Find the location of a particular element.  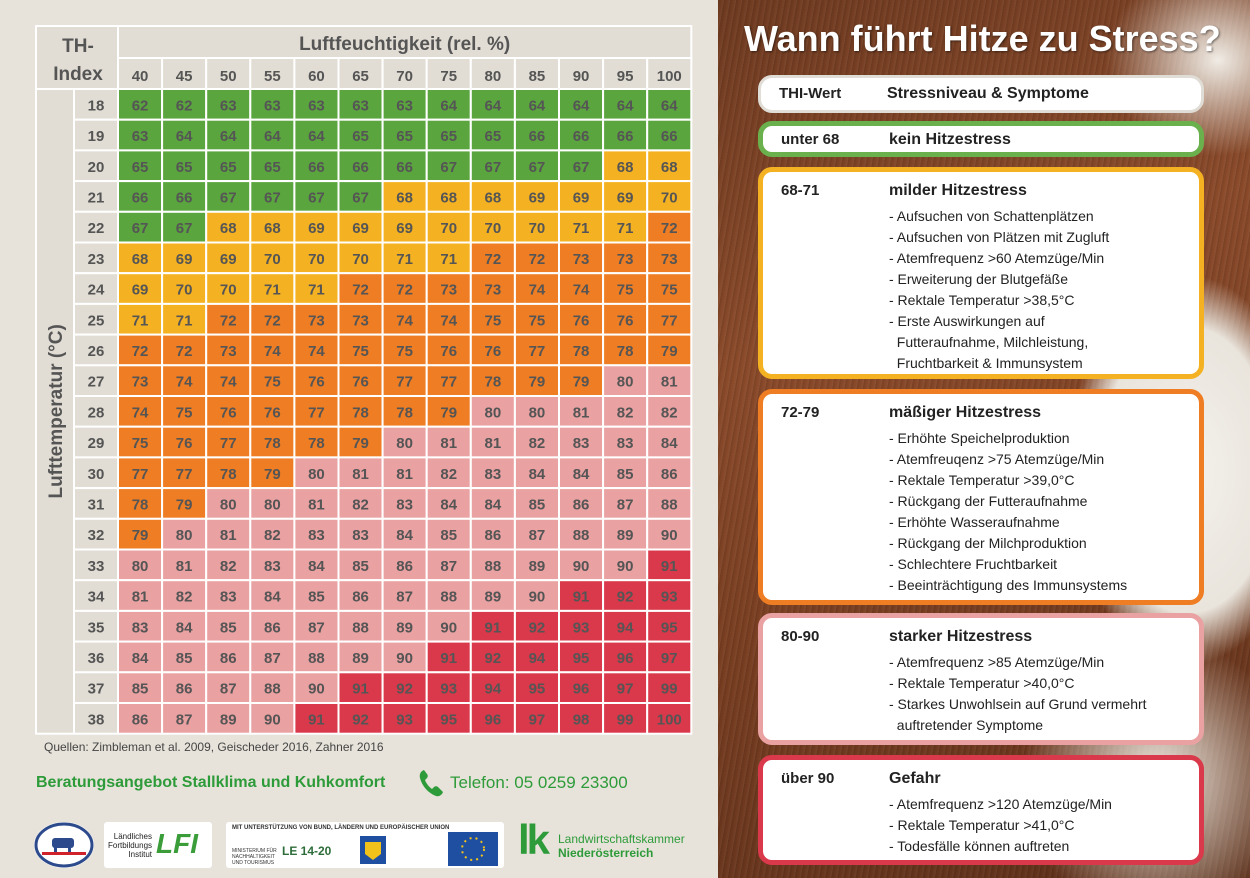

thi-cell-value: 99 is located at coordinates (625, 719).